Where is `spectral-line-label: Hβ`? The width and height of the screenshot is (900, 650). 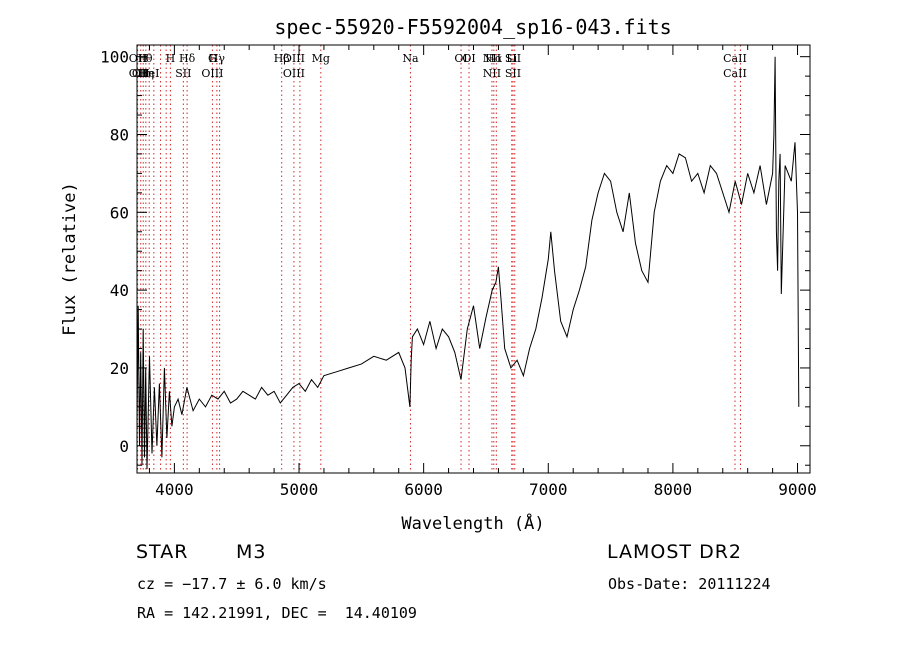 spectral-line-label: Hβ is located at coordinates (282, 58).